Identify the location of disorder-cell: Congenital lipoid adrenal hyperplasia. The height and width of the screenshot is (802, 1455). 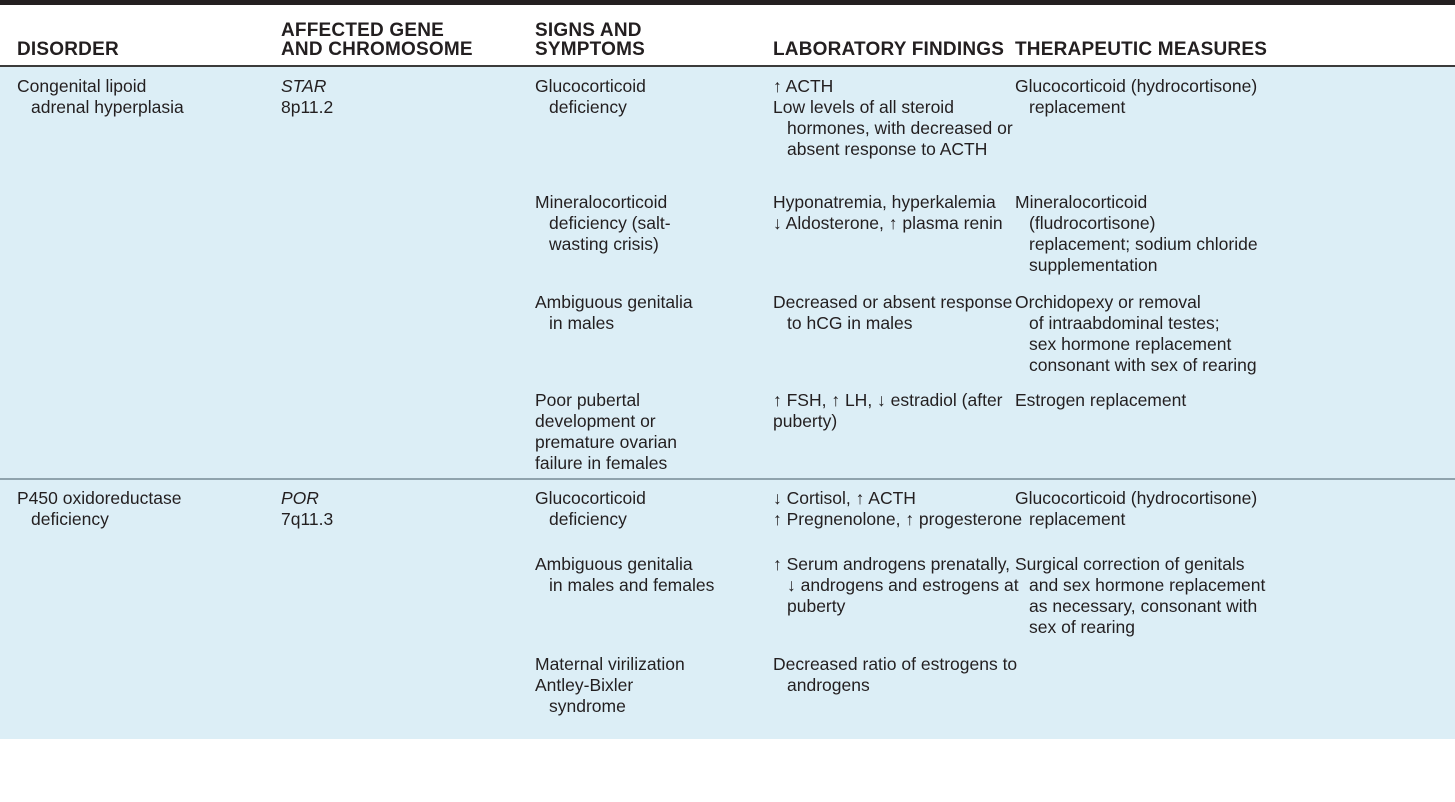
(100, 97).